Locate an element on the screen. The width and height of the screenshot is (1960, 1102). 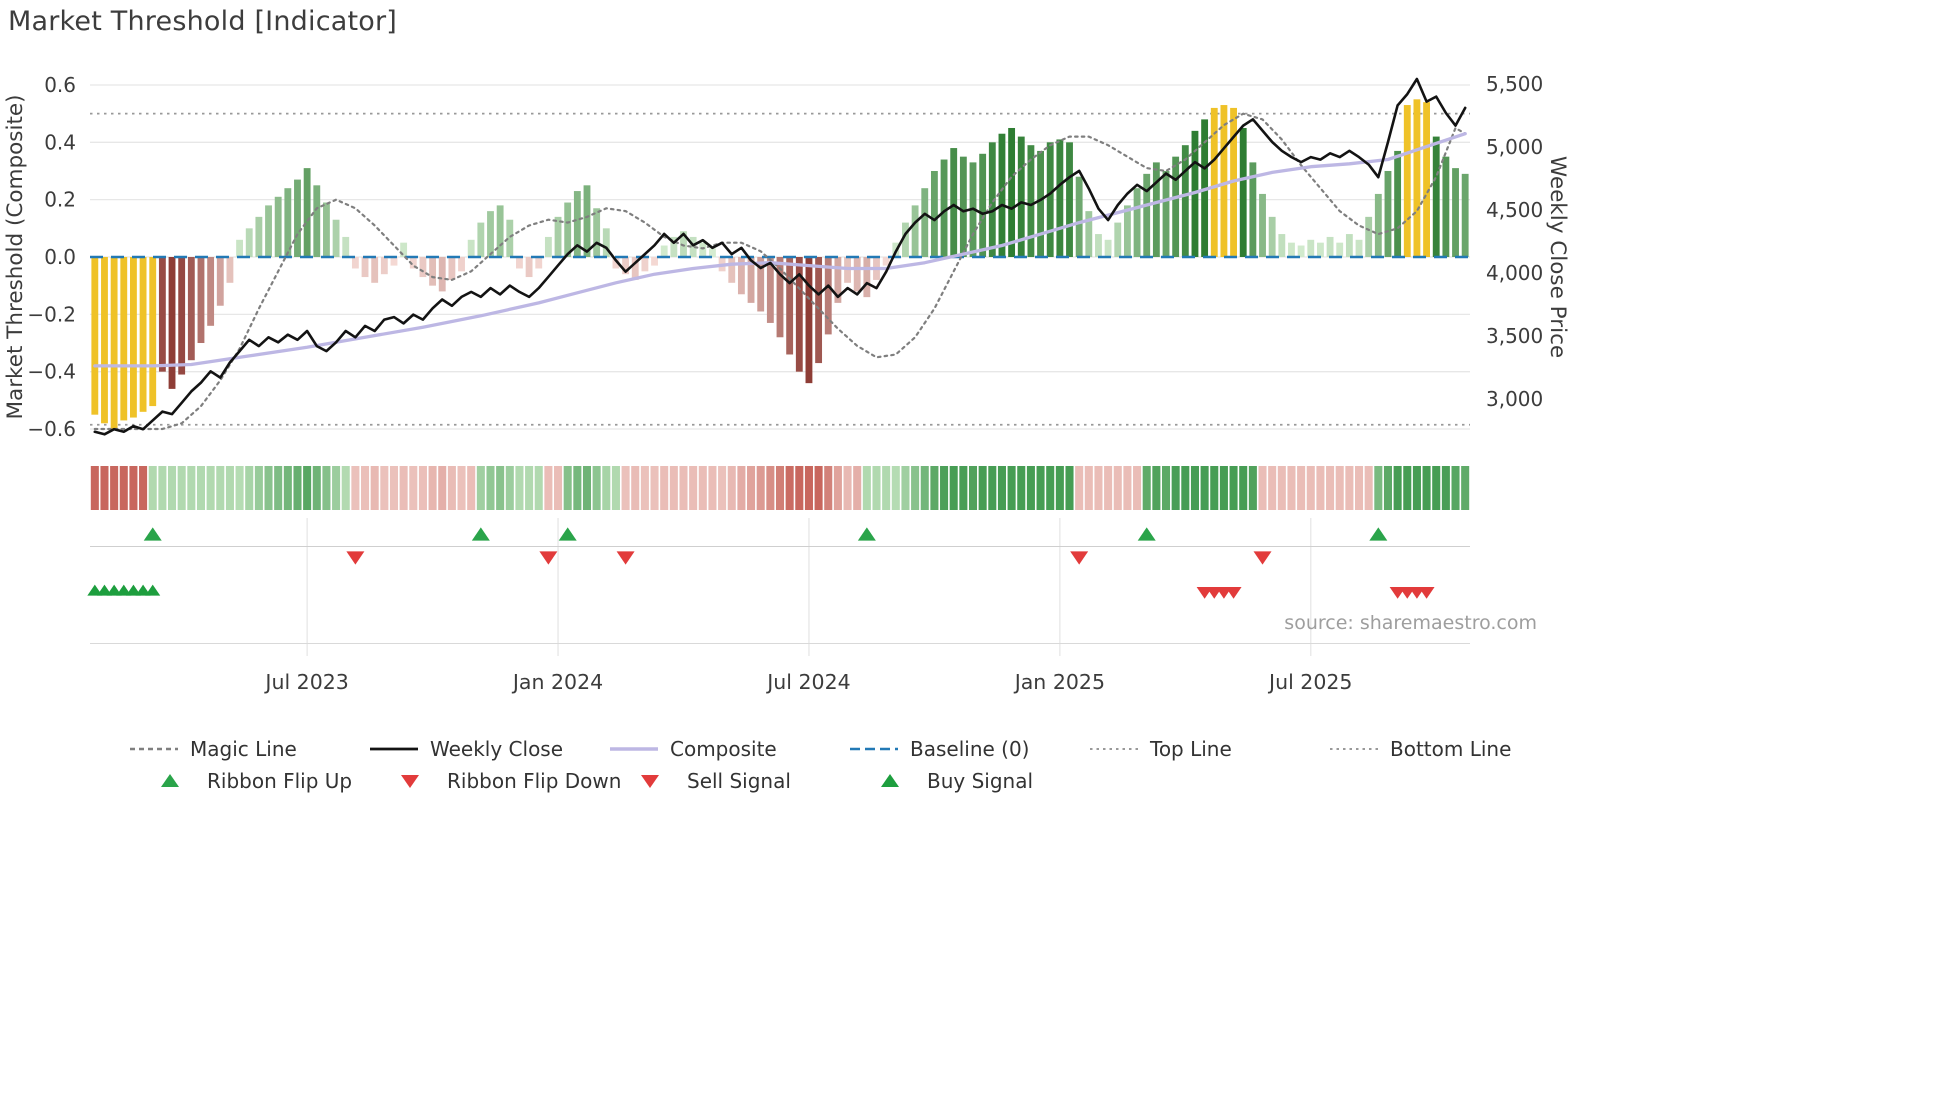
legend-item-composite: Composite is located at coordinates (728, 749).